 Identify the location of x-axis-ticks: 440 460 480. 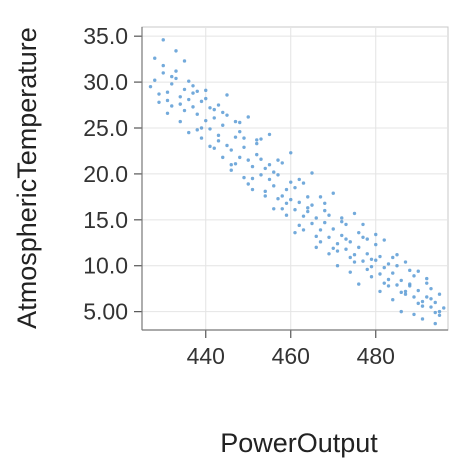
(291, 356).